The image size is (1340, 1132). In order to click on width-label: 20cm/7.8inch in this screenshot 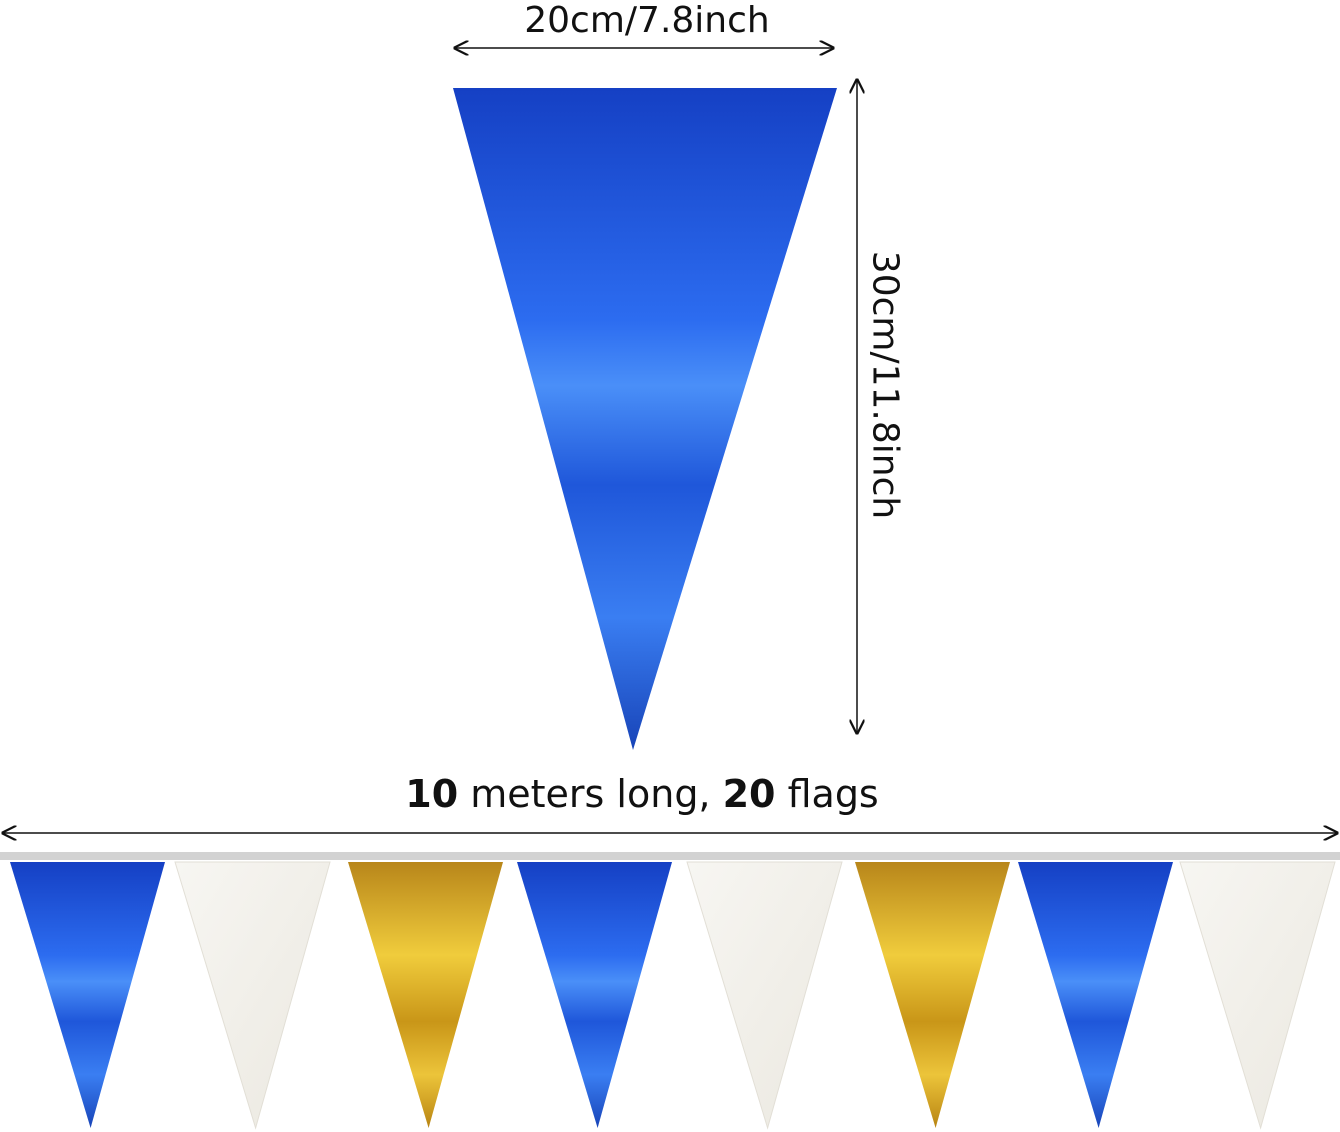, I will do `click(647, 20)`.